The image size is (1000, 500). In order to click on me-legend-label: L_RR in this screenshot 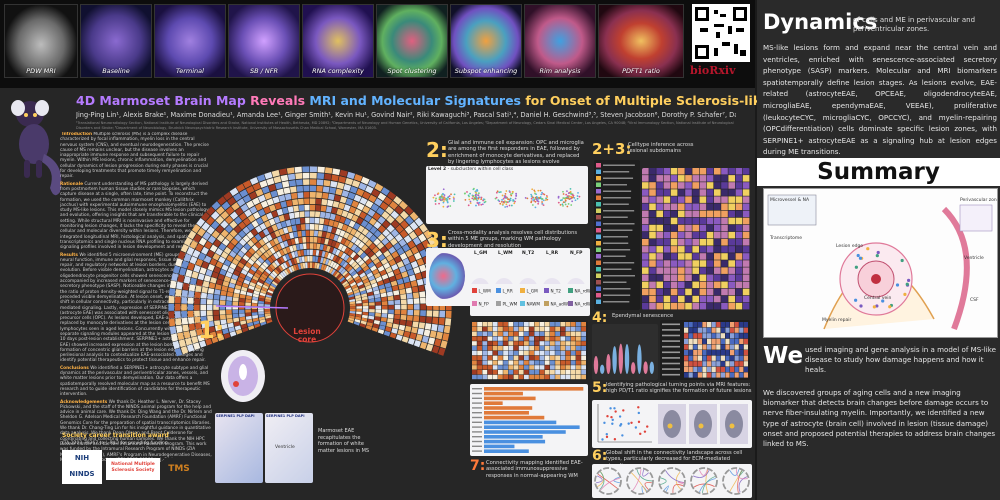, I will do `click(508, 291)`.